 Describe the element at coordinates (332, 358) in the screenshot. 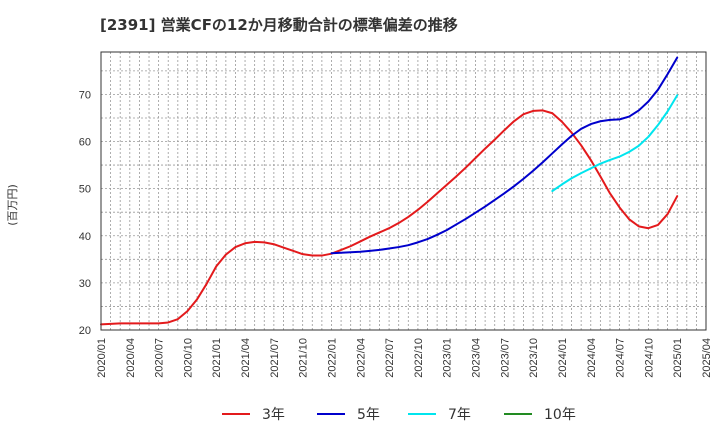

I see `x-tick-label: 2022/01` at that location.